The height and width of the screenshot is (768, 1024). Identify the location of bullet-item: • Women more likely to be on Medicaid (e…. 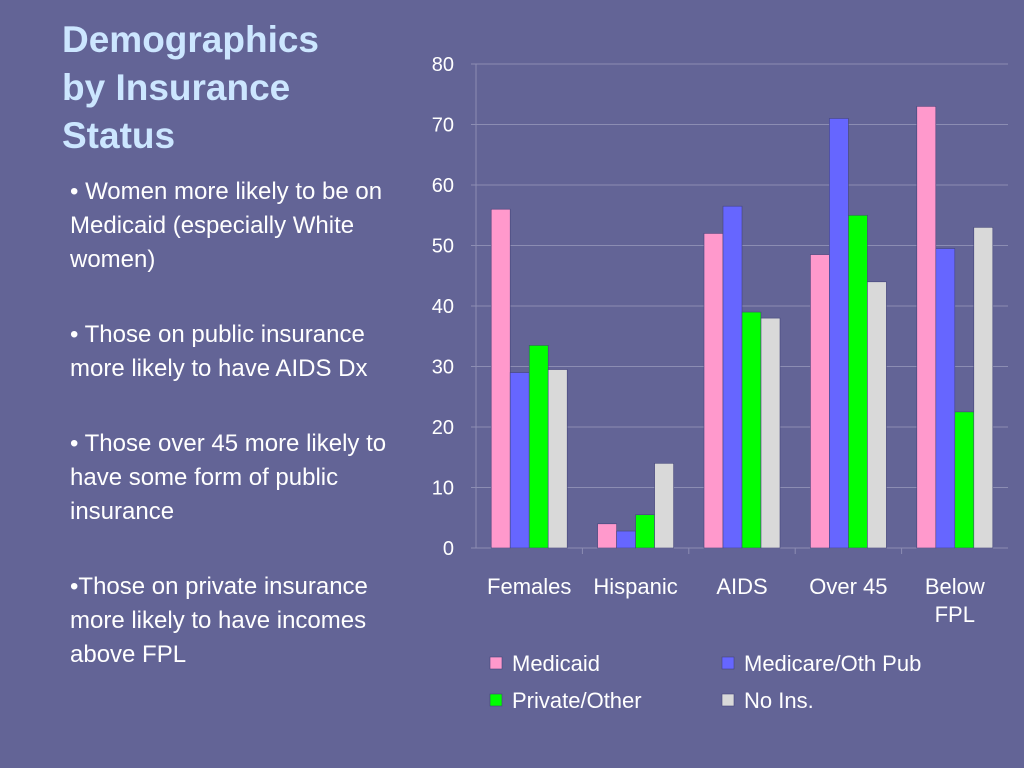
(226, 225).